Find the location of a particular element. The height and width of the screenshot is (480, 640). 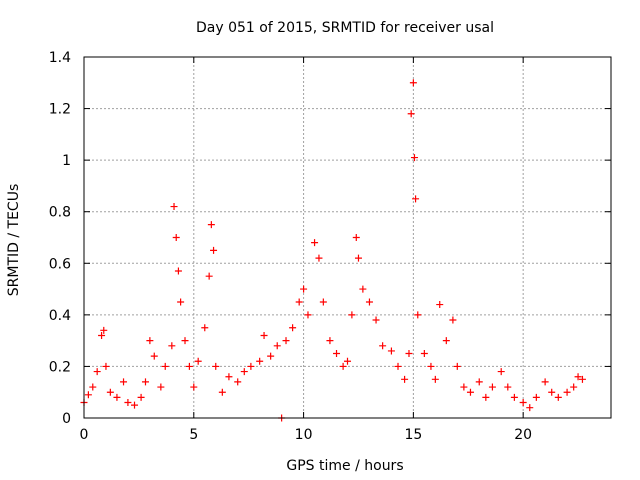

x-tick-label: 20 is located at coordinates (523, 435).